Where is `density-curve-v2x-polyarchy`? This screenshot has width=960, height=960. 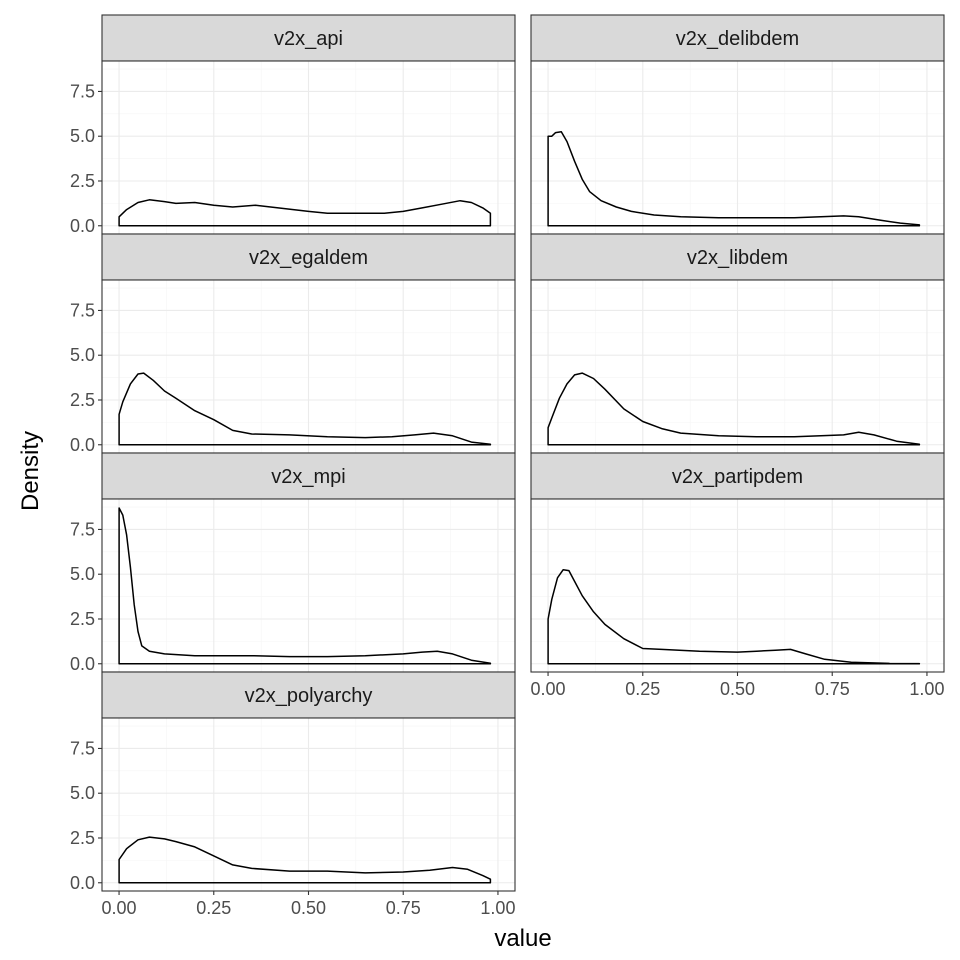 density-curve-v2x-polyarchy is located at coordinates (305, 860).